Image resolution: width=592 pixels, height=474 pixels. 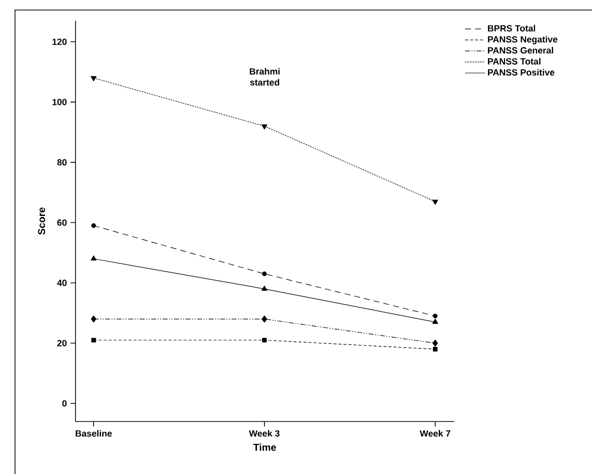 I want to click on y-tick-label: 120, so click(x=59, y=41).